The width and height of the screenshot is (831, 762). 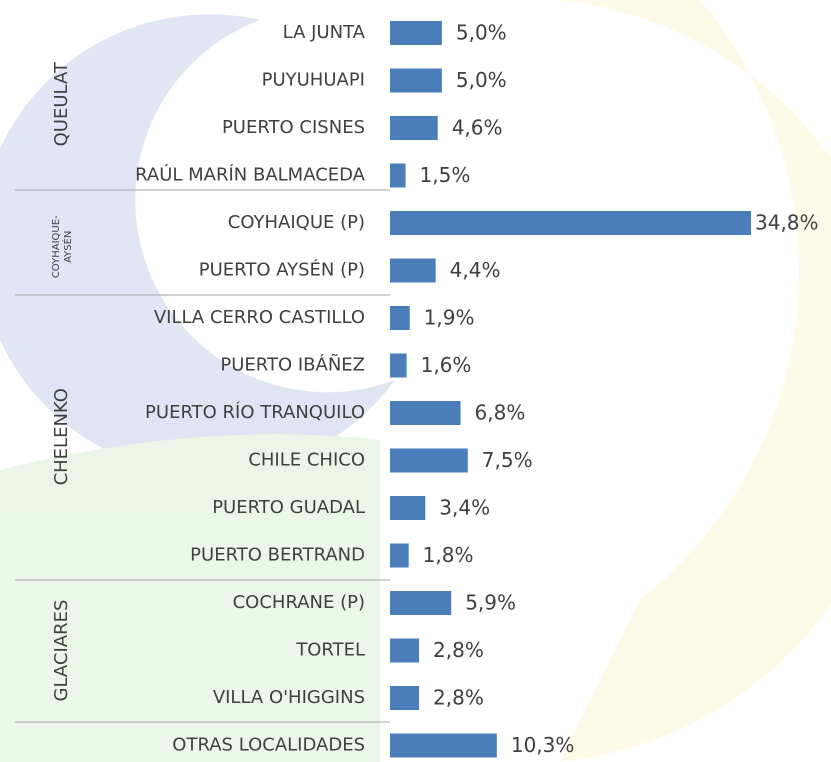 I want to click on category-label: VILLA CERRO CASTILLO, so click(x=259, y=317).